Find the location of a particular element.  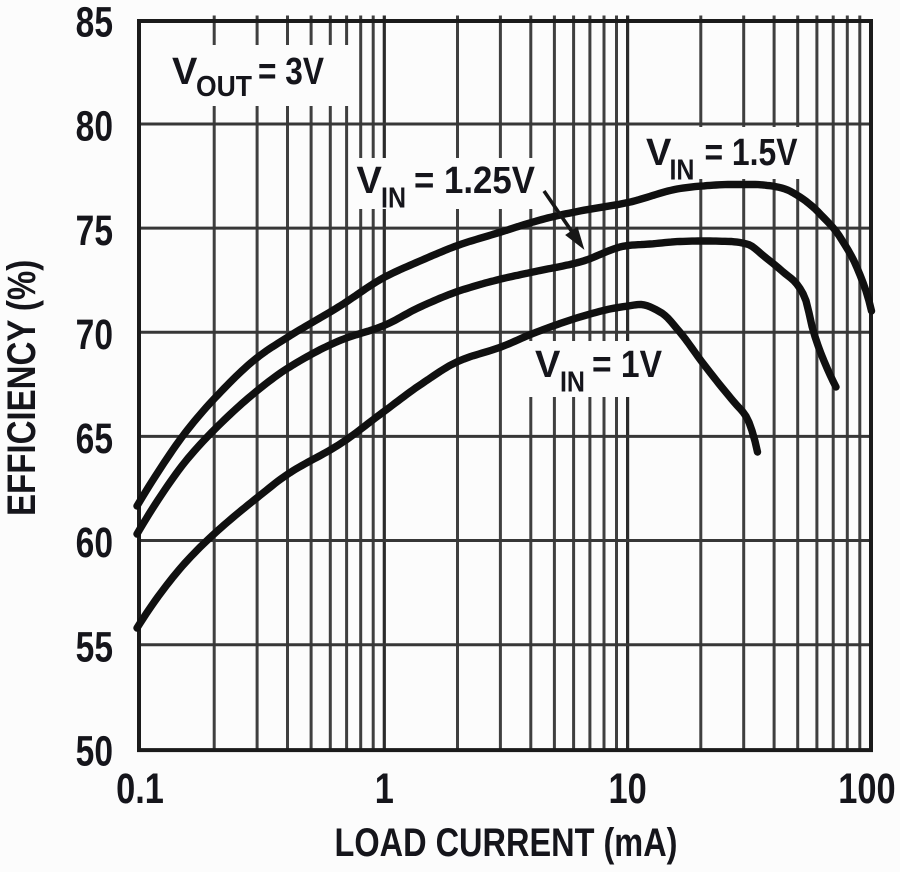

svg-text: 85 is located at coordinates (94, 23).